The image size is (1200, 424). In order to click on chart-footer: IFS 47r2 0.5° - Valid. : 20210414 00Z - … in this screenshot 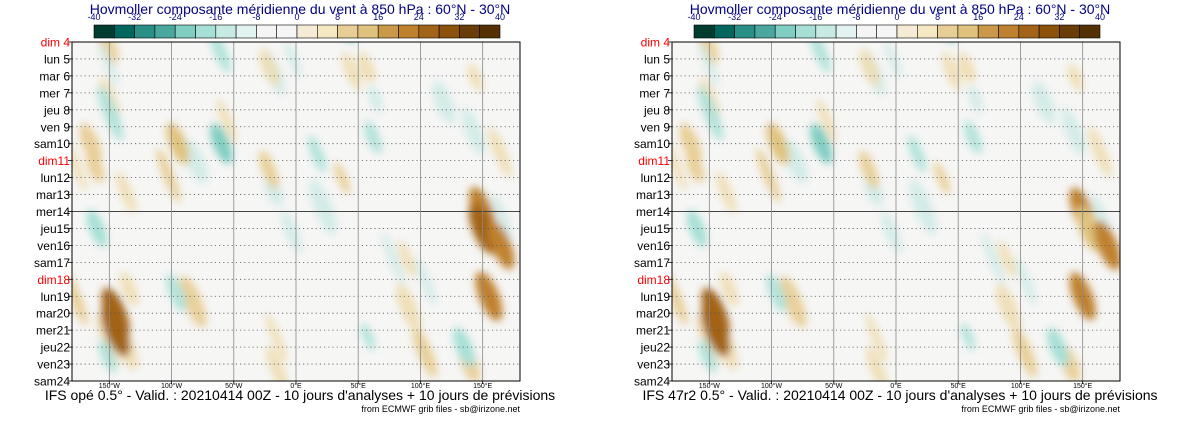, I will do `click(900, 395)`.